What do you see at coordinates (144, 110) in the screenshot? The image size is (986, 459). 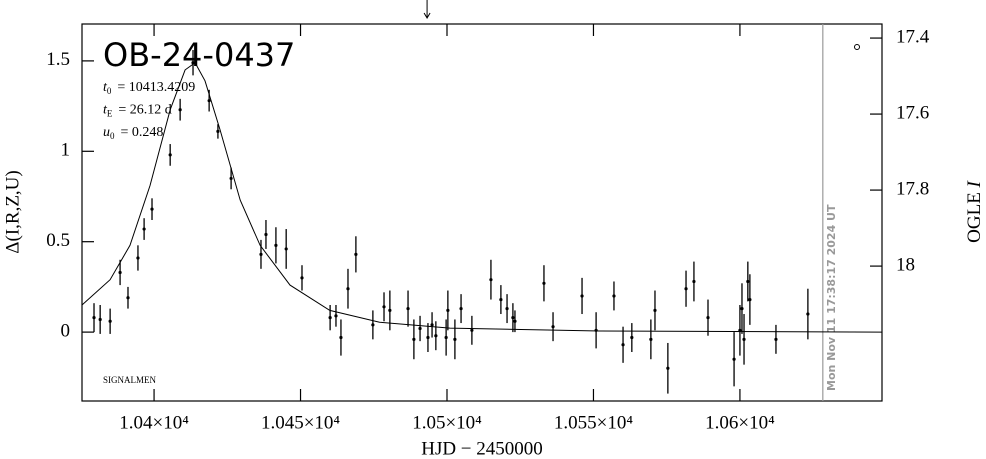 I see `param-text: = 26.12 d` at bounding box center [144, 110].